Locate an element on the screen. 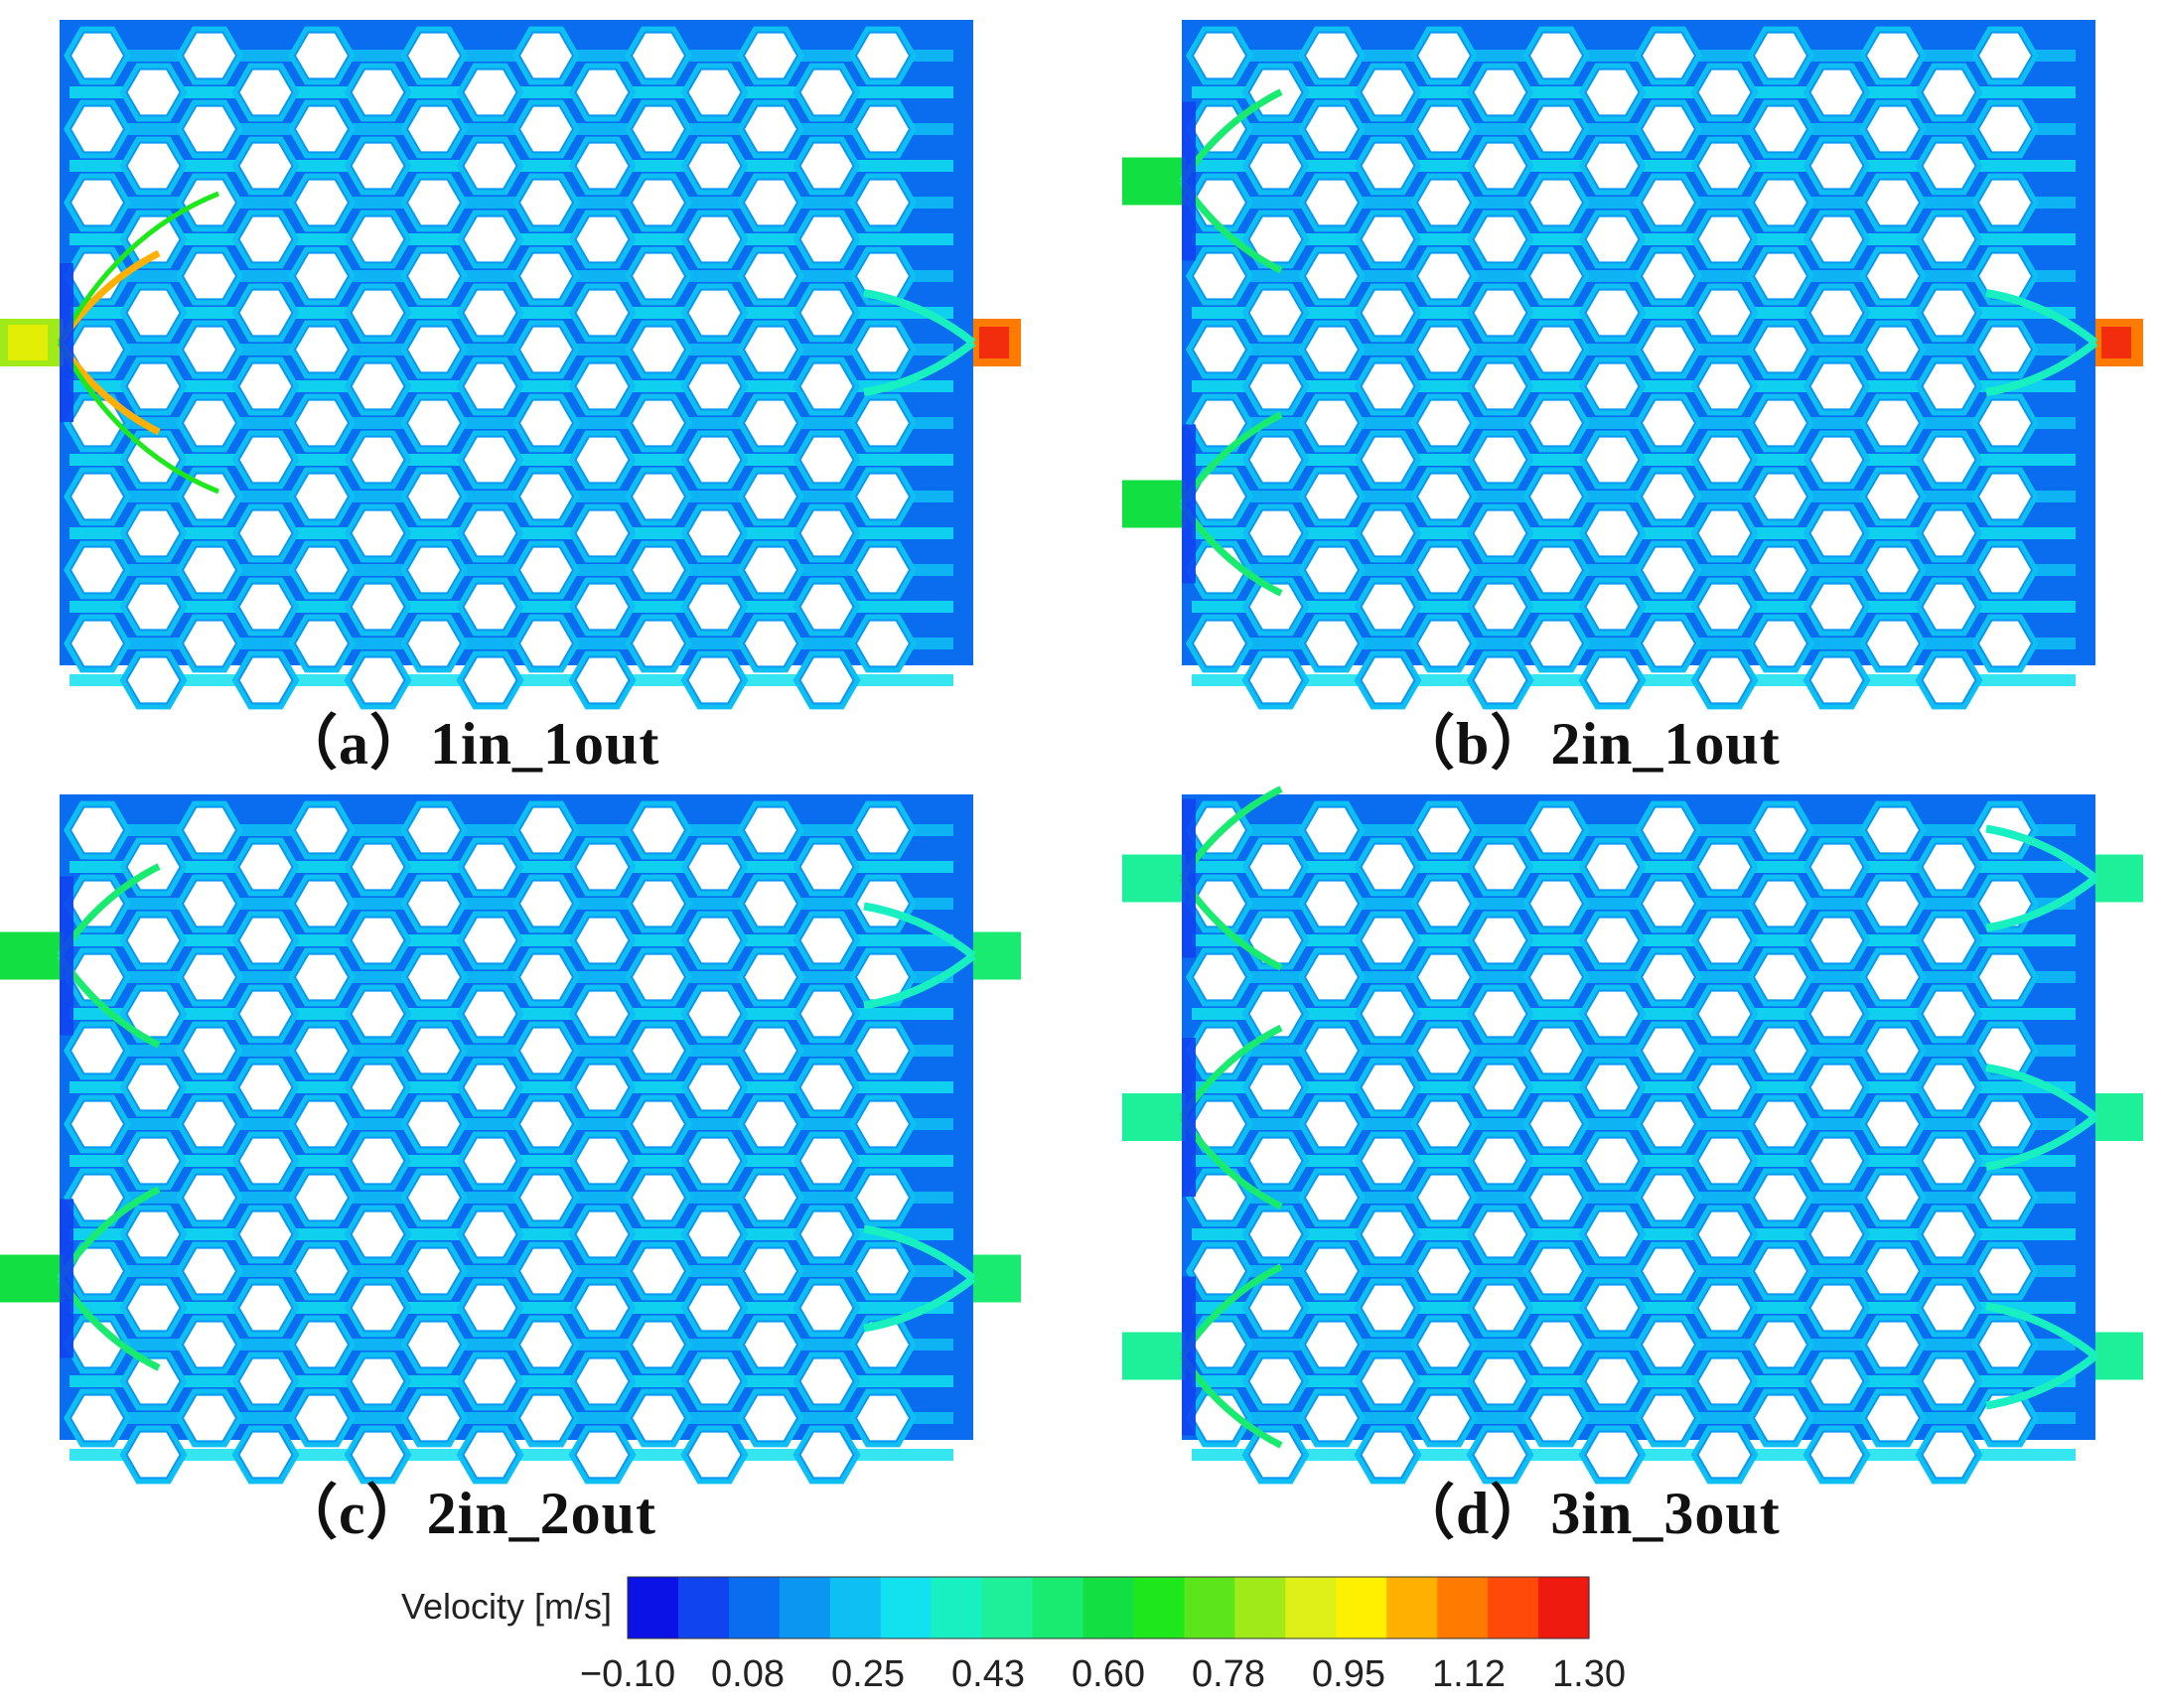 This screenshot has height=1708, width=2161. colorbar-tick-label: 0.43 is located at coordinates (988, 1674).